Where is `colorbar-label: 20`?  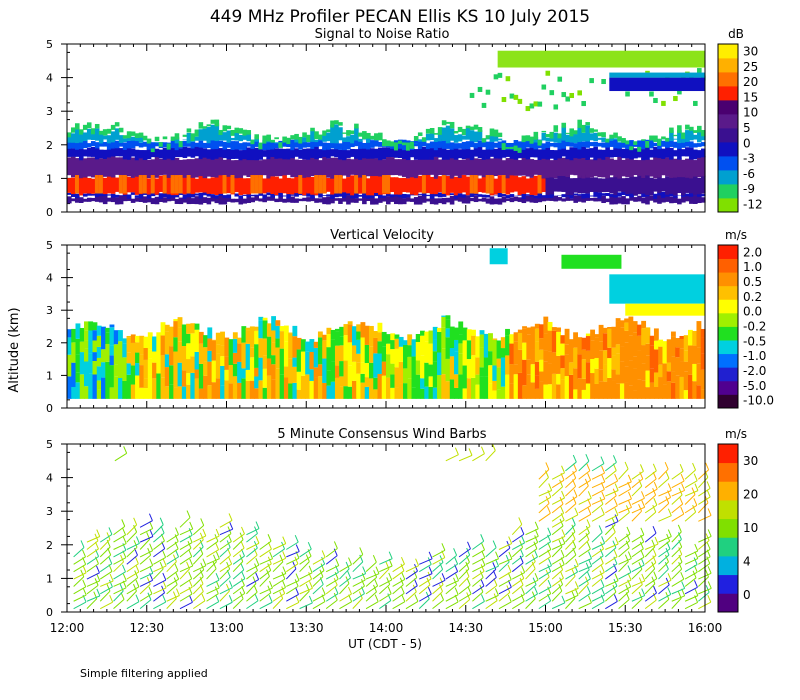 colorbar-label: 20 is located at coordinates (750, 82).